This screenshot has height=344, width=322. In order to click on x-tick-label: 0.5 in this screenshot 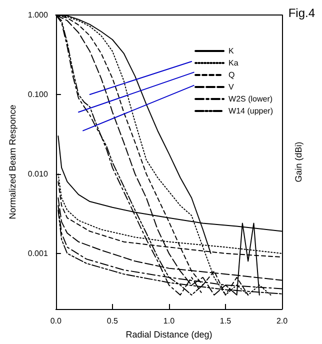, I will do `click(112, 321)`.